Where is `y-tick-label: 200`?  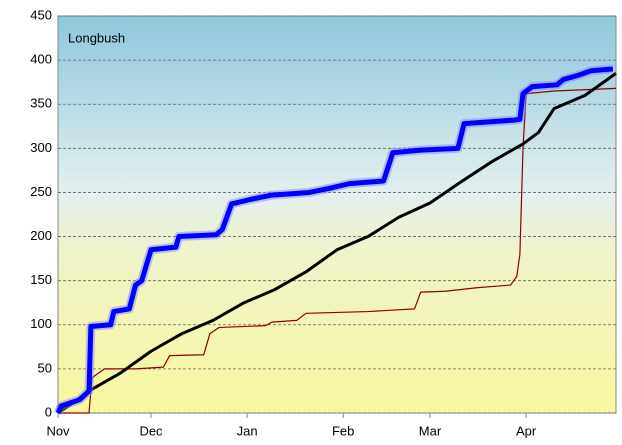
y-tick-label: 200 is located at coordinates (41, 235).